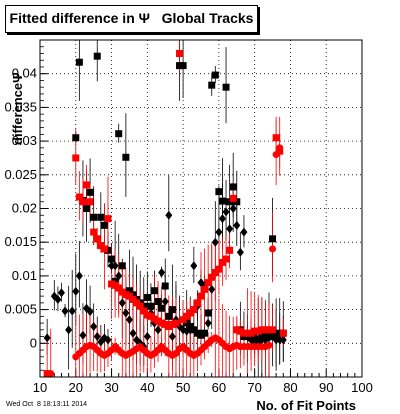 This screenshot has height=414, width=400. What do you see at coordinates (20, 241) in the screenshot?
I see `y-tick-label: 0.015` at bounding box center [20, 241].